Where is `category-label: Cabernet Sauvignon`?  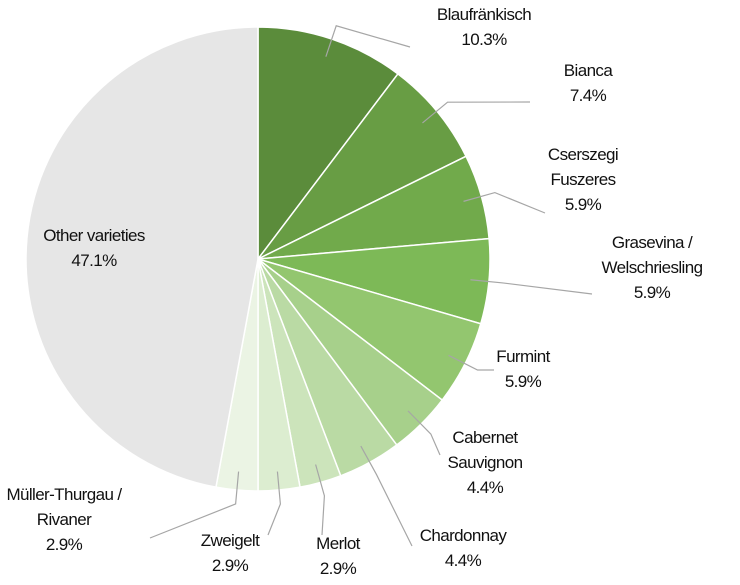 category-label: Cabernet Sauvignon is located at coordinates (485, 450).